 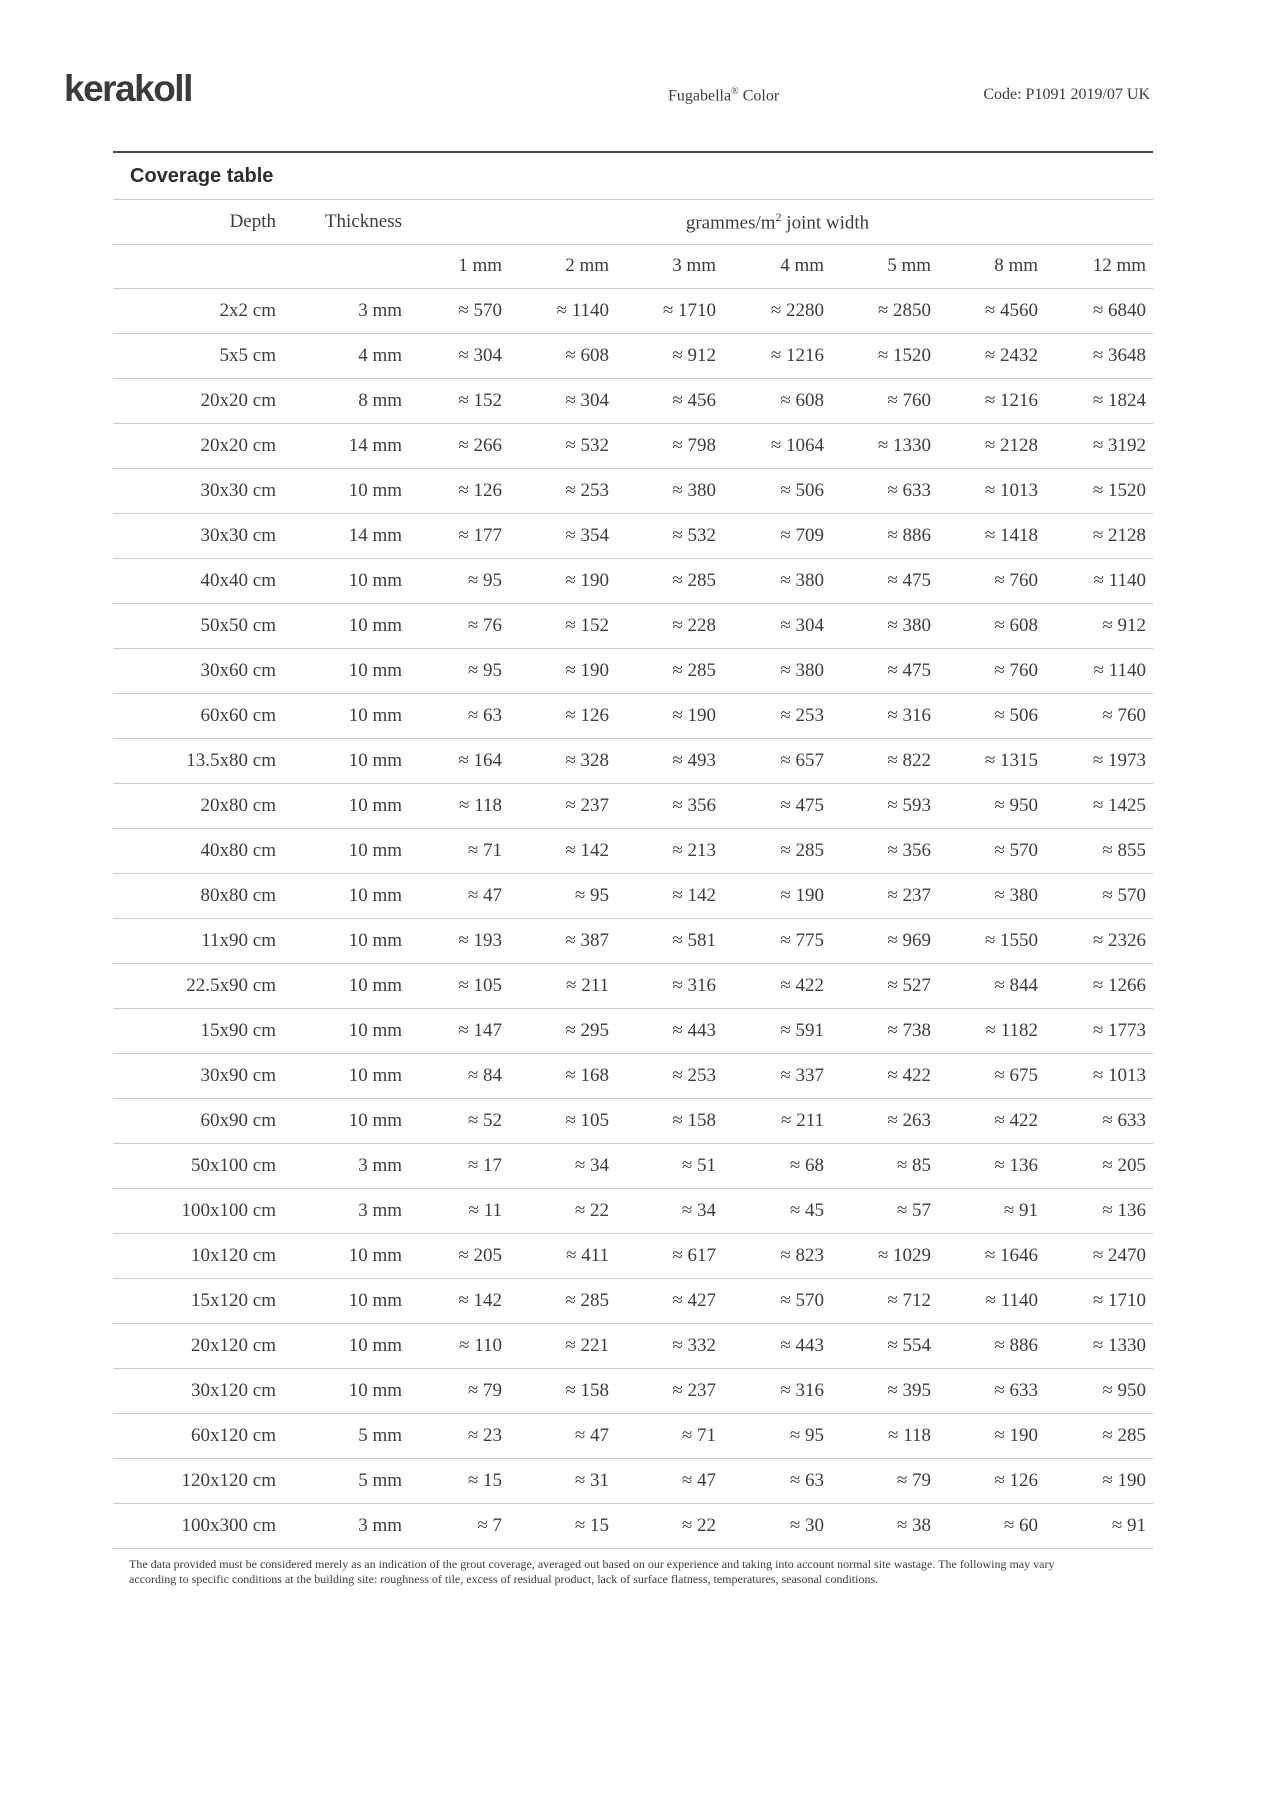 I want to click on coverage-value-cell: ≈ 266, so click(x=480, y=445).